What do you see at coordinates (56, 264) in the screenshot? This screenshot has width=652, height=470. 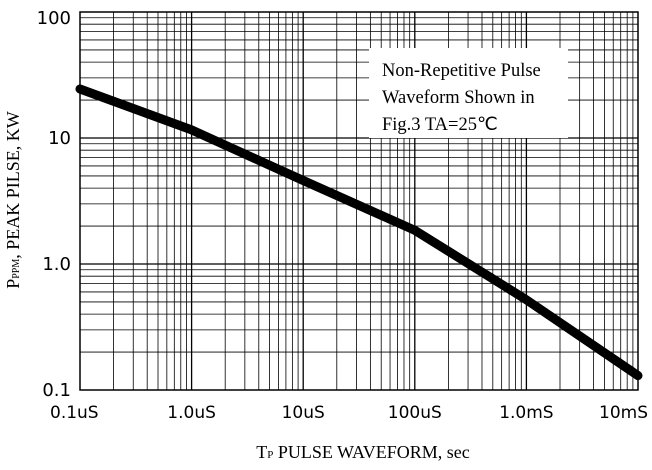 I see `y-tick-label: 1.0` at bounding box center [56, 264].